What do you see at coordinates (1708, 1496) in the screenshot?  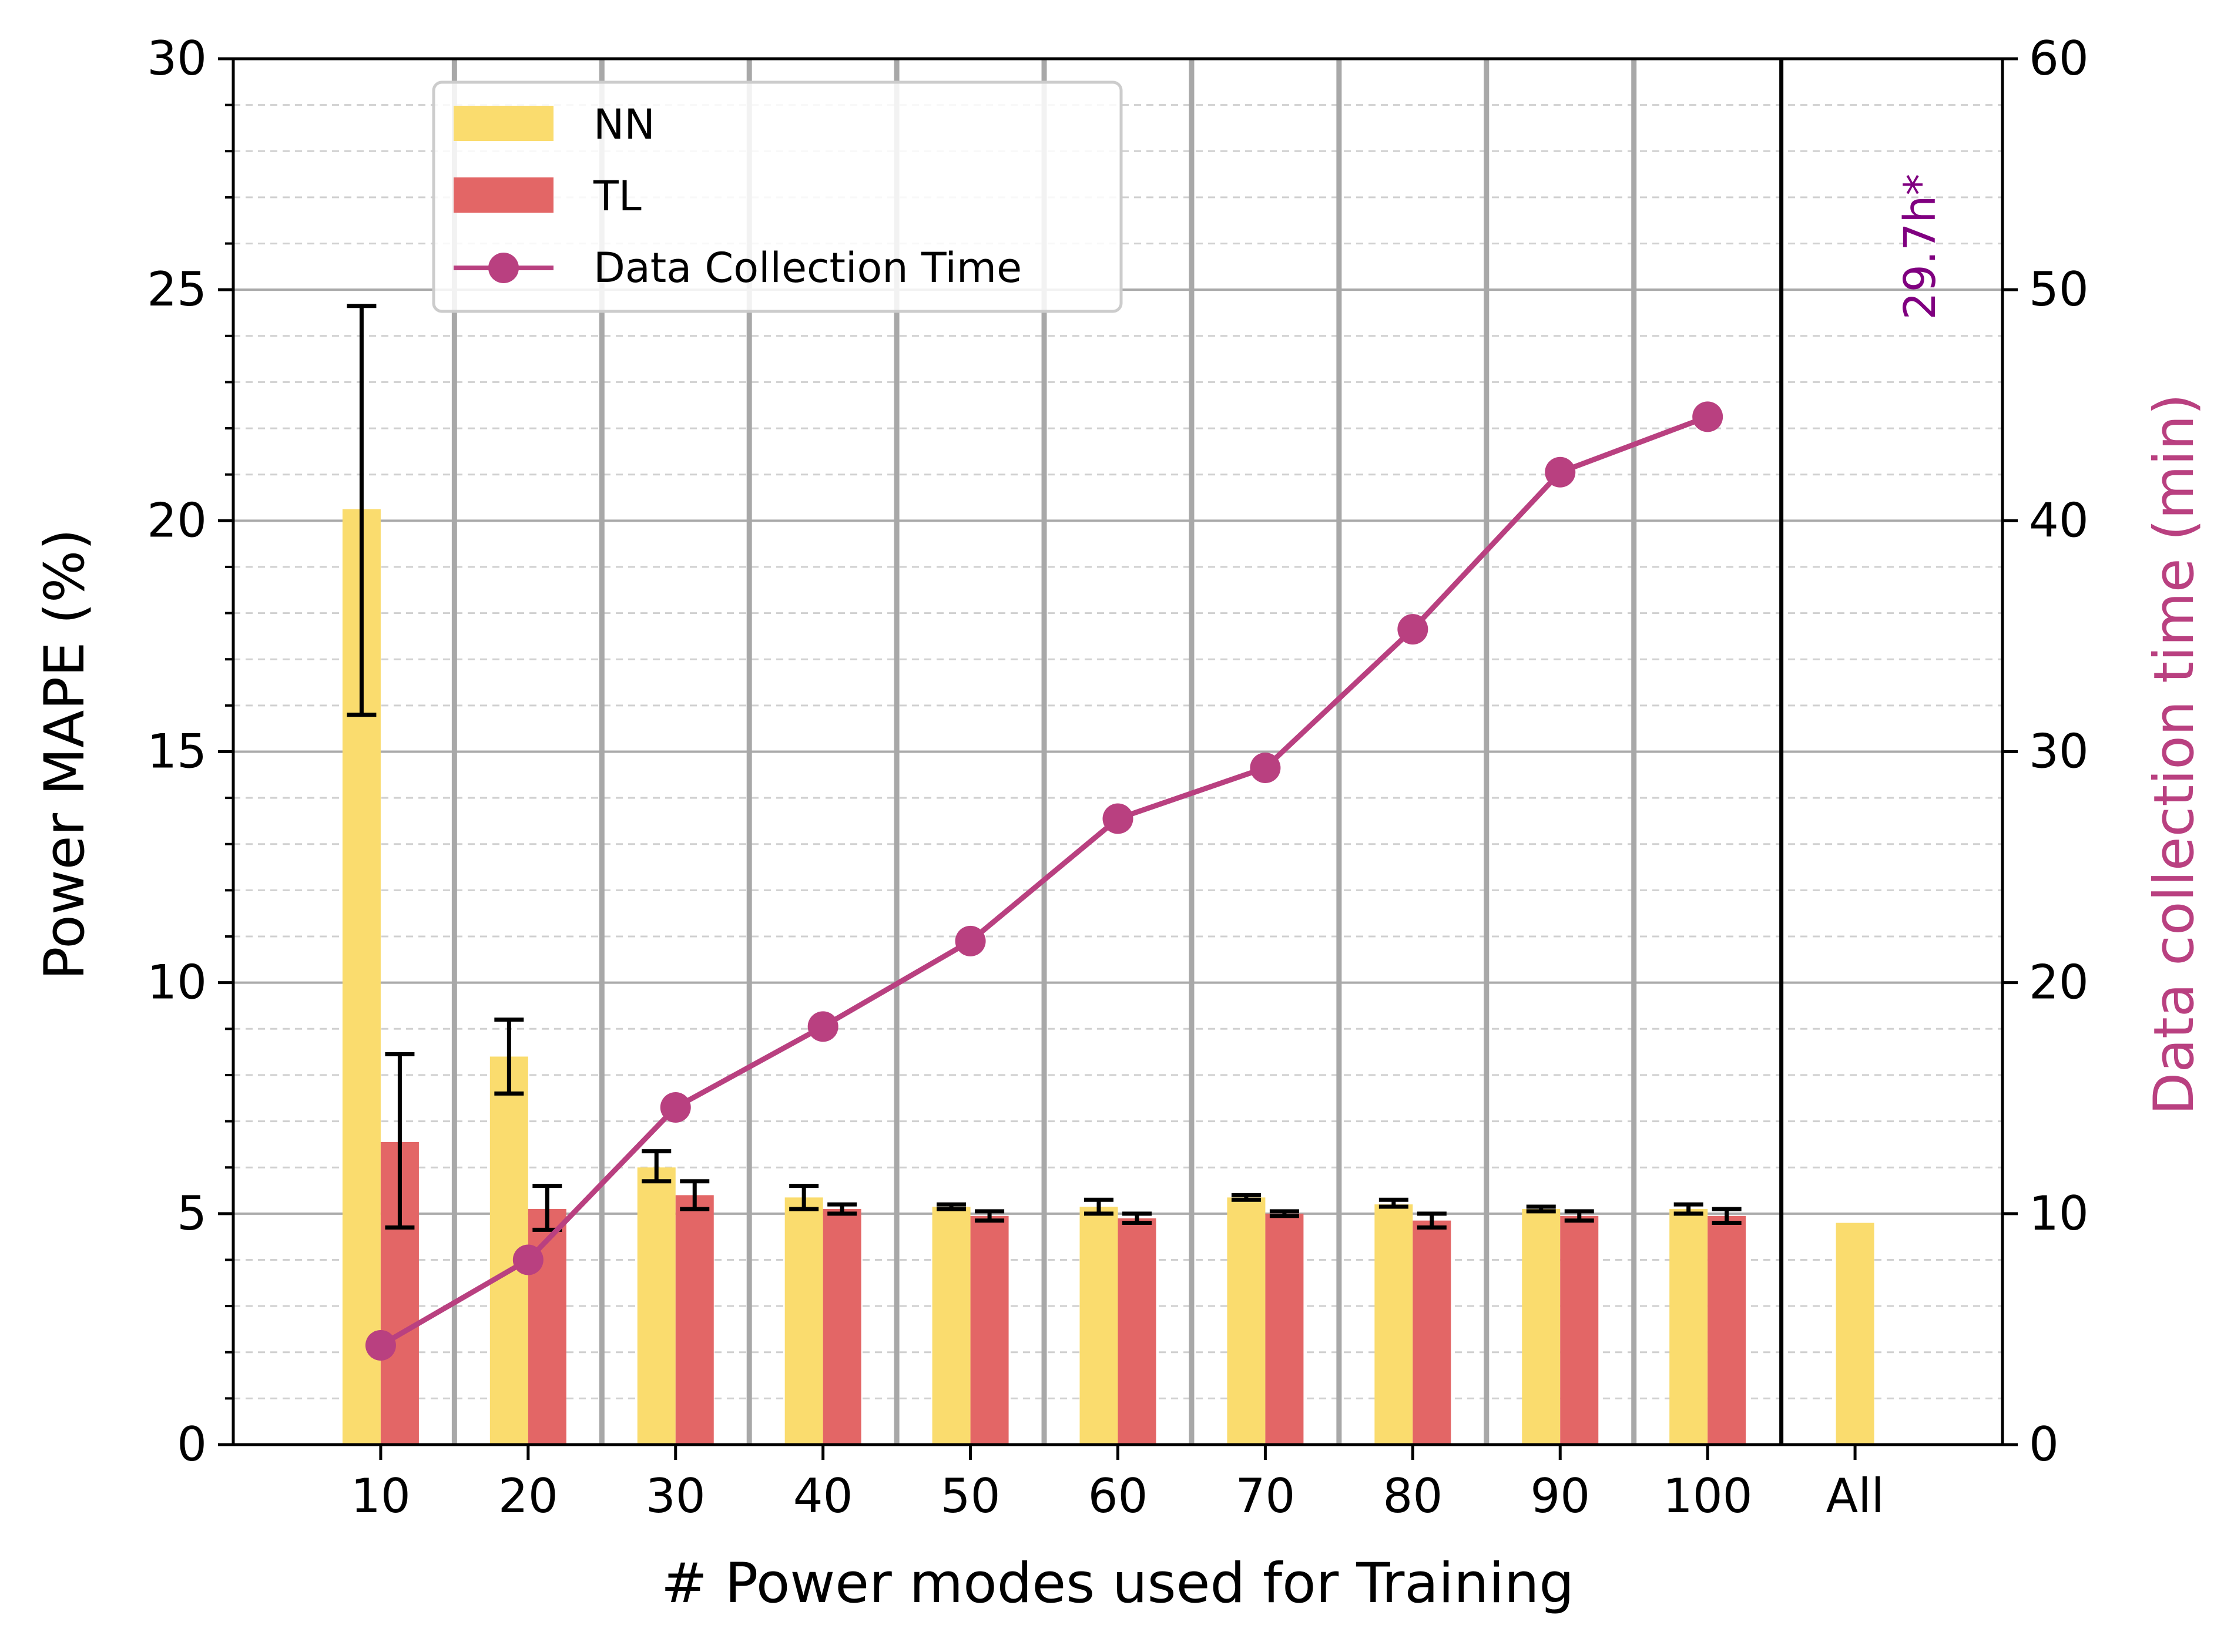 I see `x-tick-label: 100` at bounding box center [1708, 1496].